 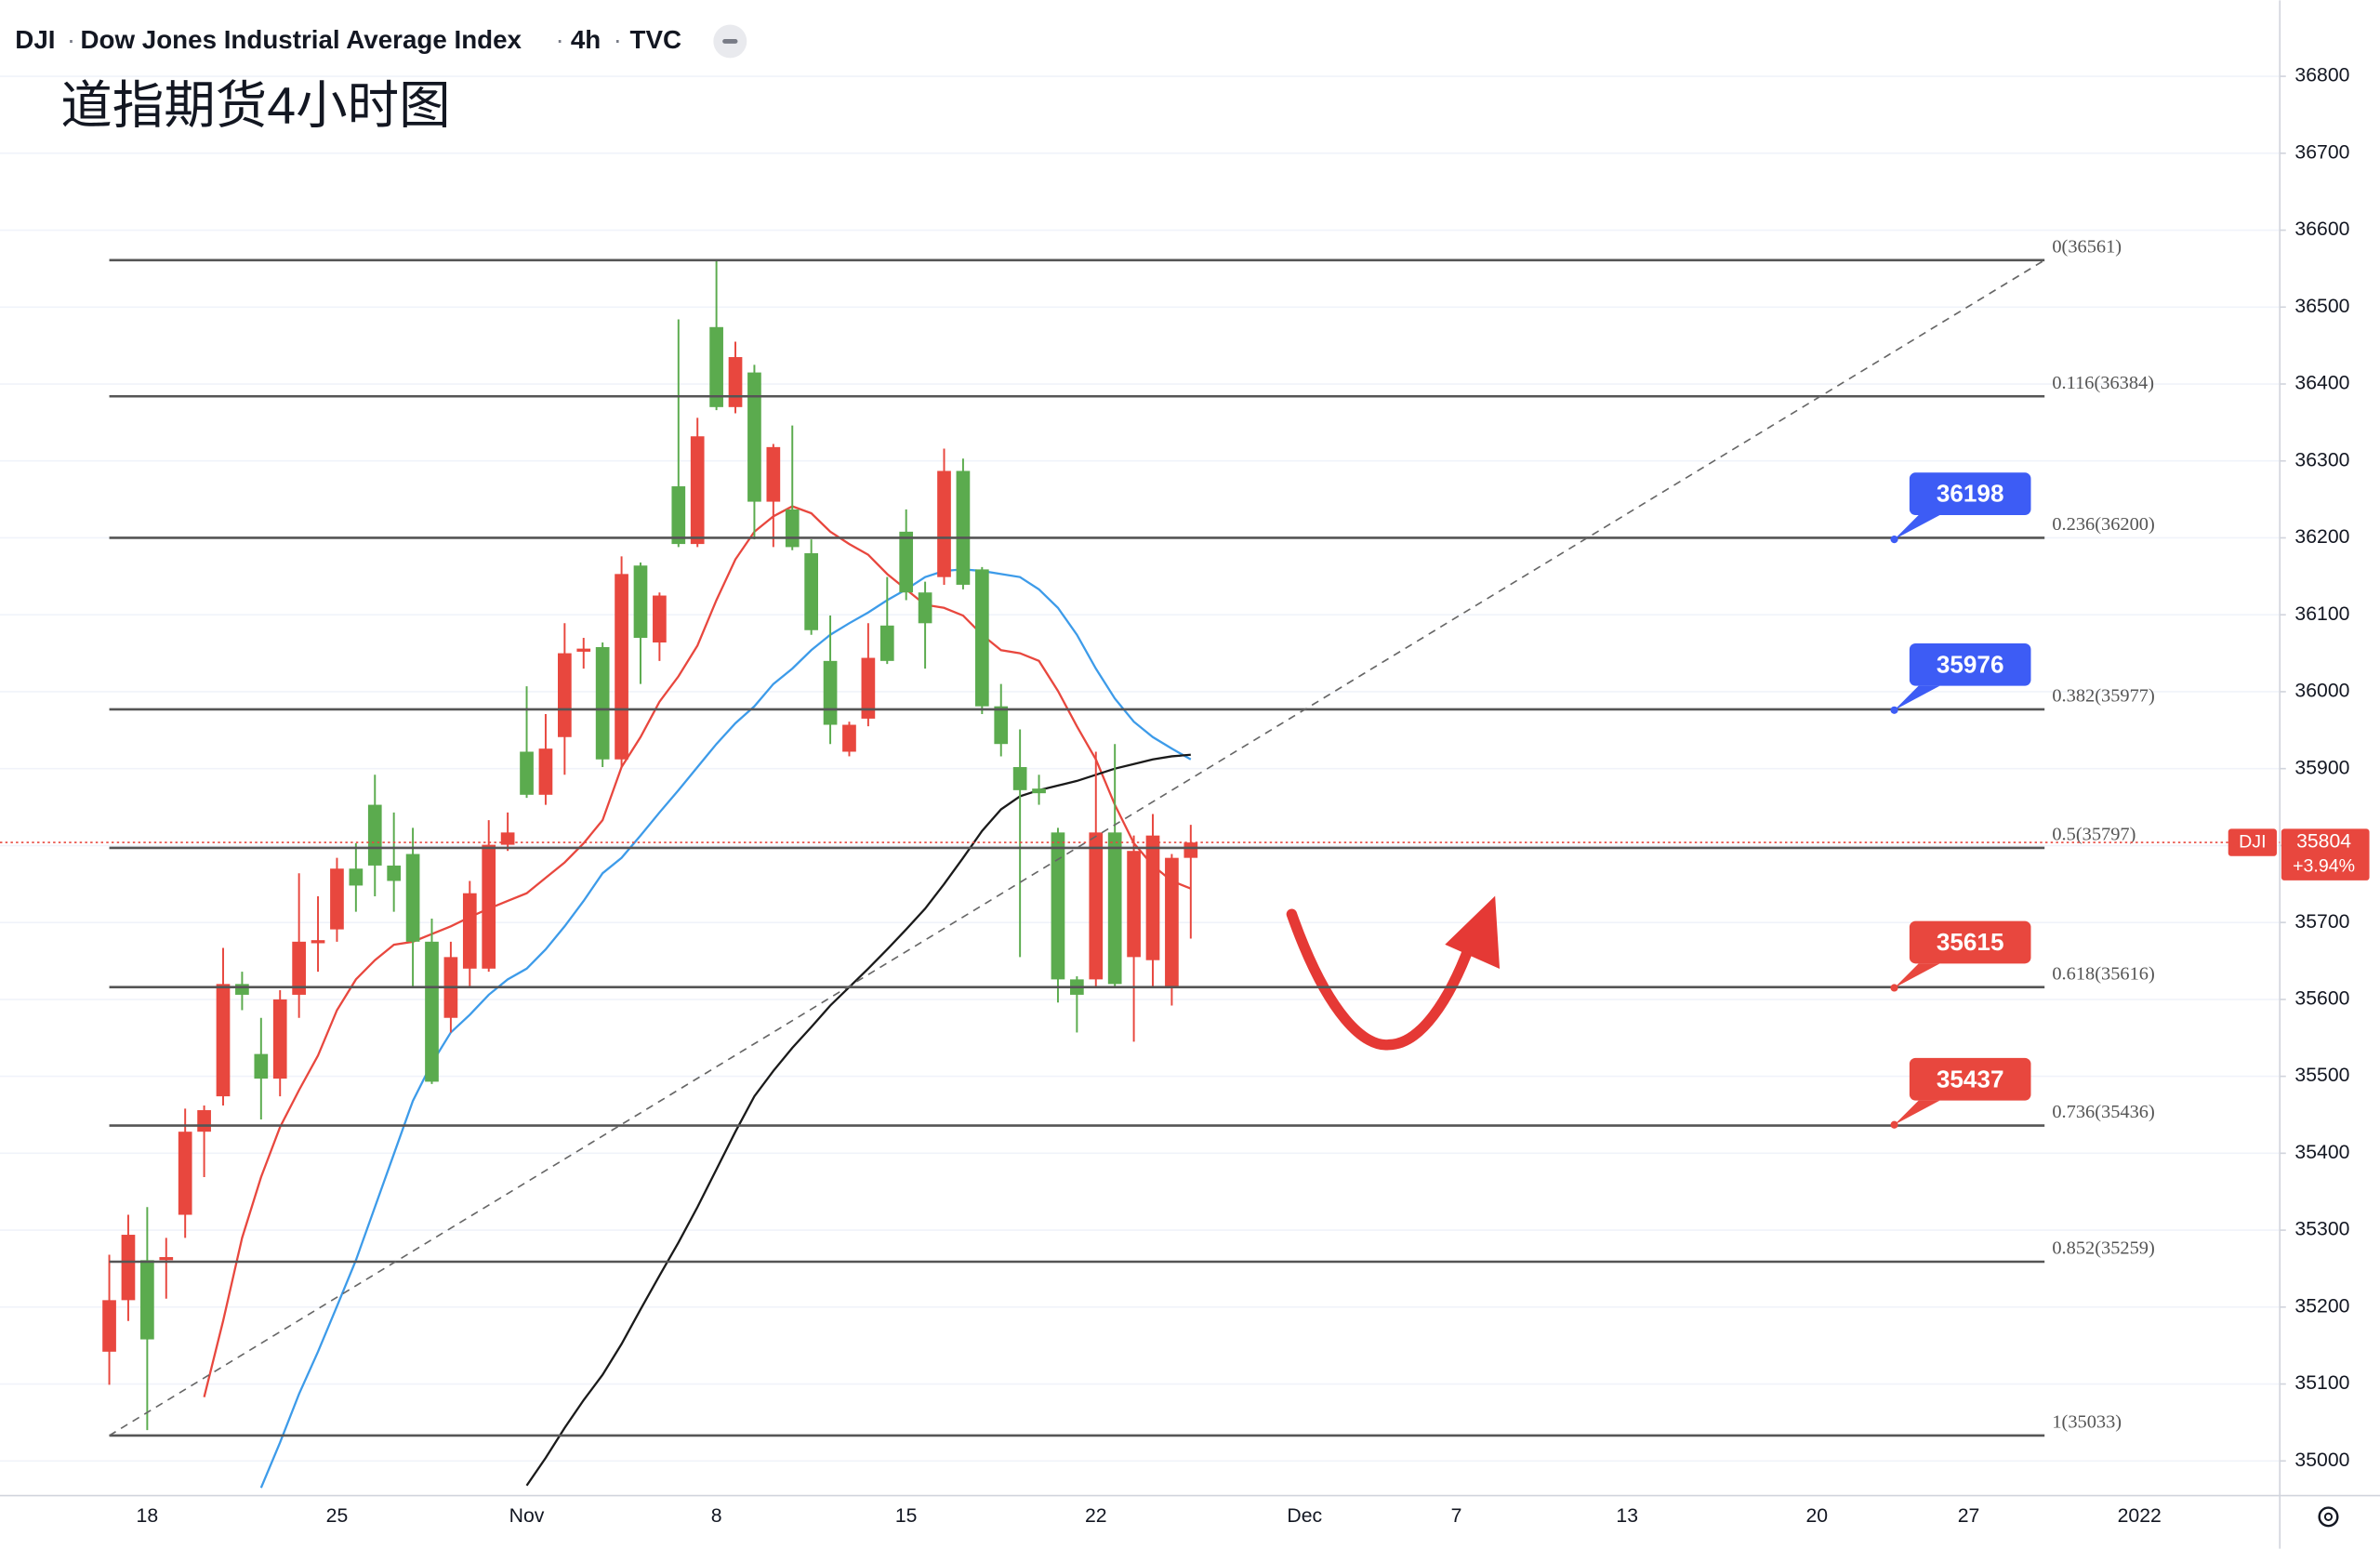 What do you see at coordinates (2140, 1516) in the screenshot?
I see `x-tick-label: 2022` at bounding box center [2140, 1516].